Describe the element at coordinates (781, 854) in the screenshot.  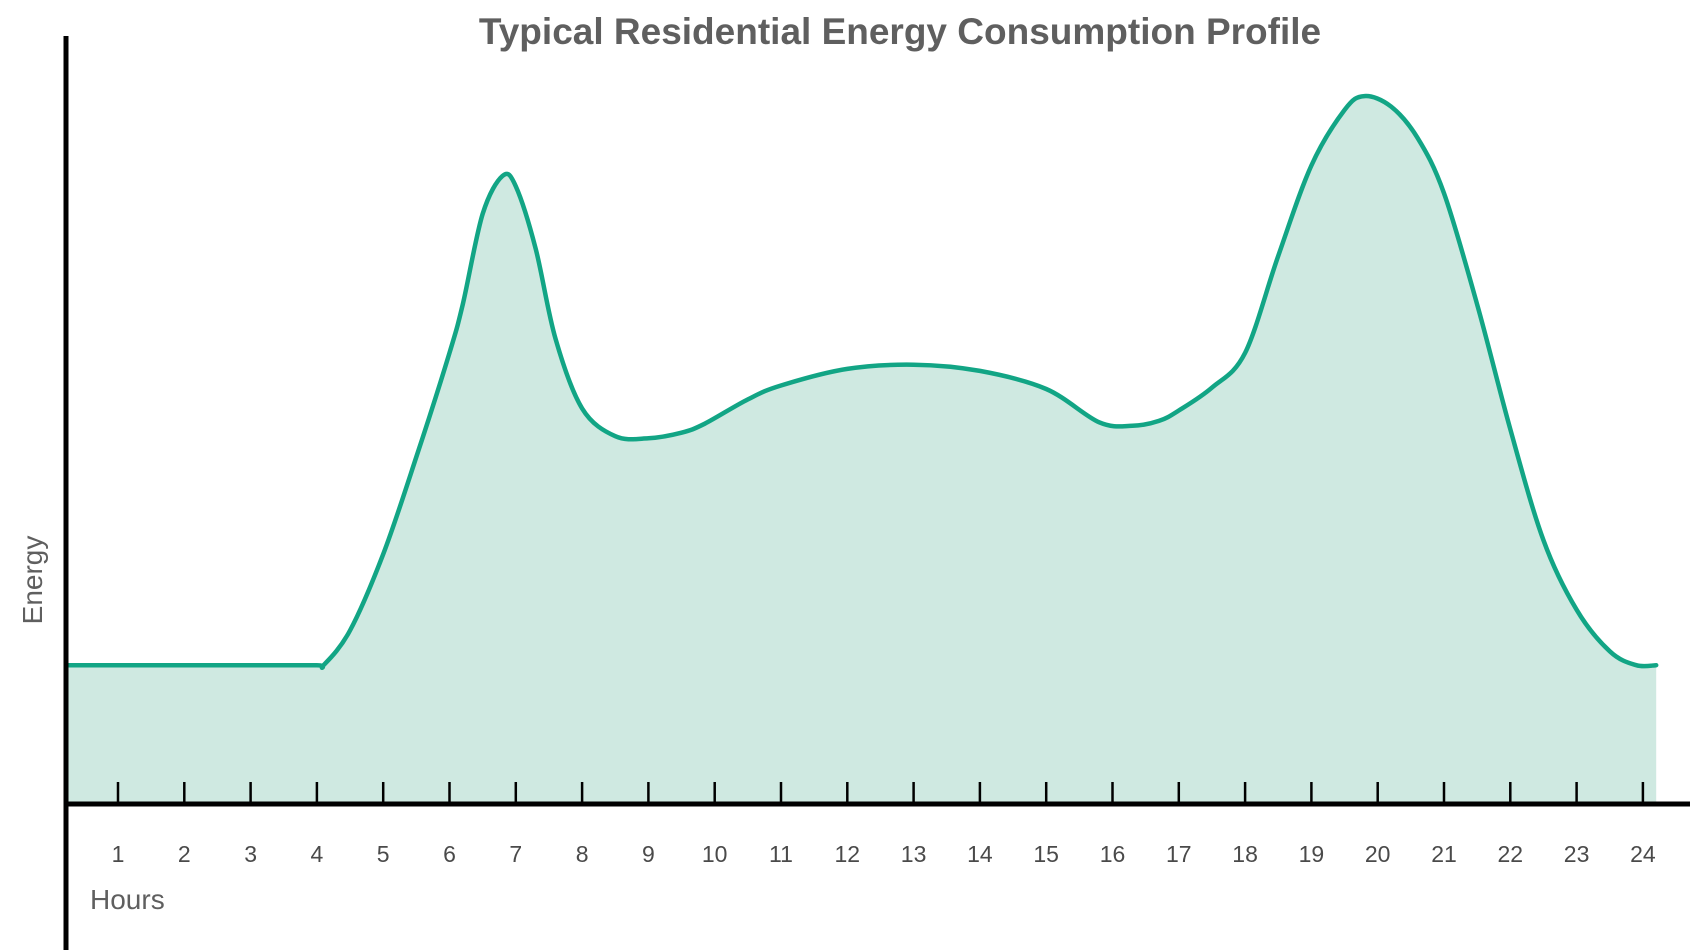
I see `x-tick-label-11: 11` at that location.